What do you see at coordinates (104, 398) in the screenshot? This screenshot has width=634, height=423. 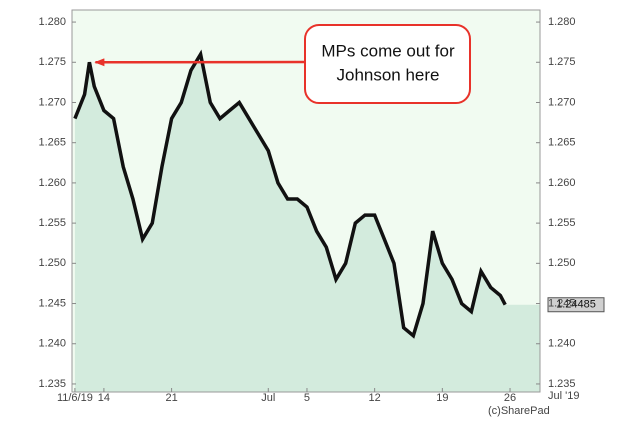 I see `x-tick-label: 14` at bounding box center [104, 398].